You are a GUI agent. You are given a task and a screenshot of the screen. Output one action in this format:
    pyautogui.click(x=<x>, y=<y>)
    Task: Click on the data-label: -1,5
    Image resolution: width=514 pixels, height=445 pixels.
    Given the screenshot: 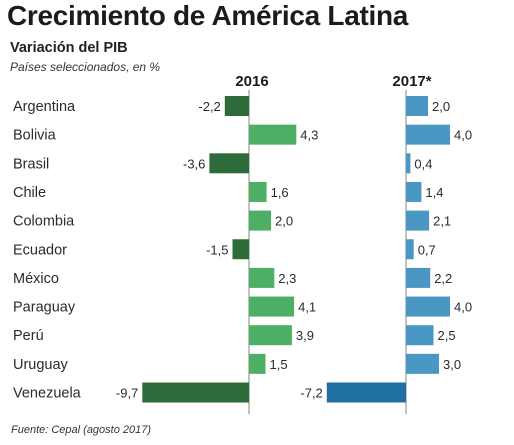 What is the action you would take?
    pyautogui.click(x=217, y=249)
    